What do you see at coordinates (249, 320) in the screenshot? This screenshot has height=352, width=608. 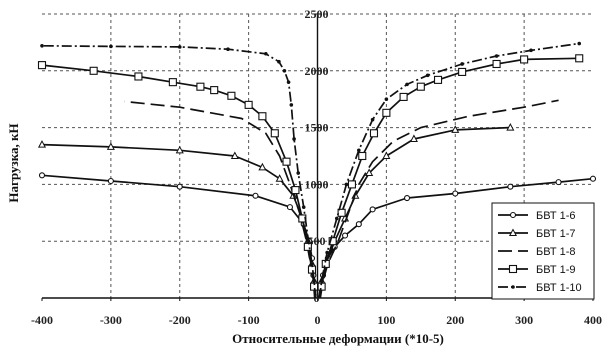 I see `x-tick-label: -100` at bounding box center [249, 320].